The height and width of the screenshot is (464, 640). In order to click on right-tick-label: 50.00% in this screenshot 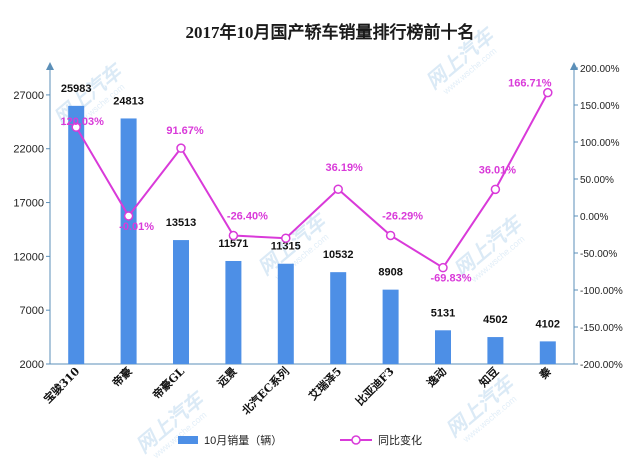, I will do `click(597, 180)`.